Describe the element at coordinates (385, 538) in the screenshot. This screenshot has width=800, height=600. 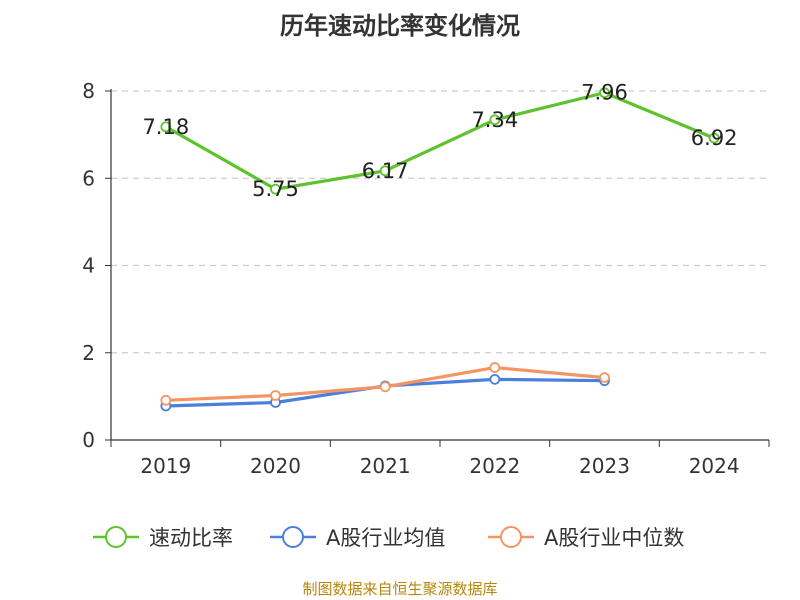
I see `legend-label: A股行业均值` at that location.